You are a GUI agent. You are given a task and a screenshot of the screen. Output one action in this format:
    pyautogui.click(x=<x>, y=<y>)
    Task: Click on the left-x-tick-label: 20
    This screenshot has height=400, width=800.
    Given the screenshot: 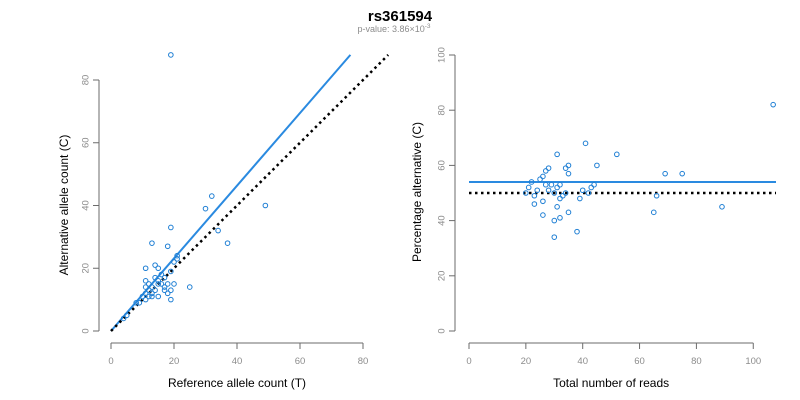 What is the action you would take?
    pyautogui.click(x=174, y=361)
    